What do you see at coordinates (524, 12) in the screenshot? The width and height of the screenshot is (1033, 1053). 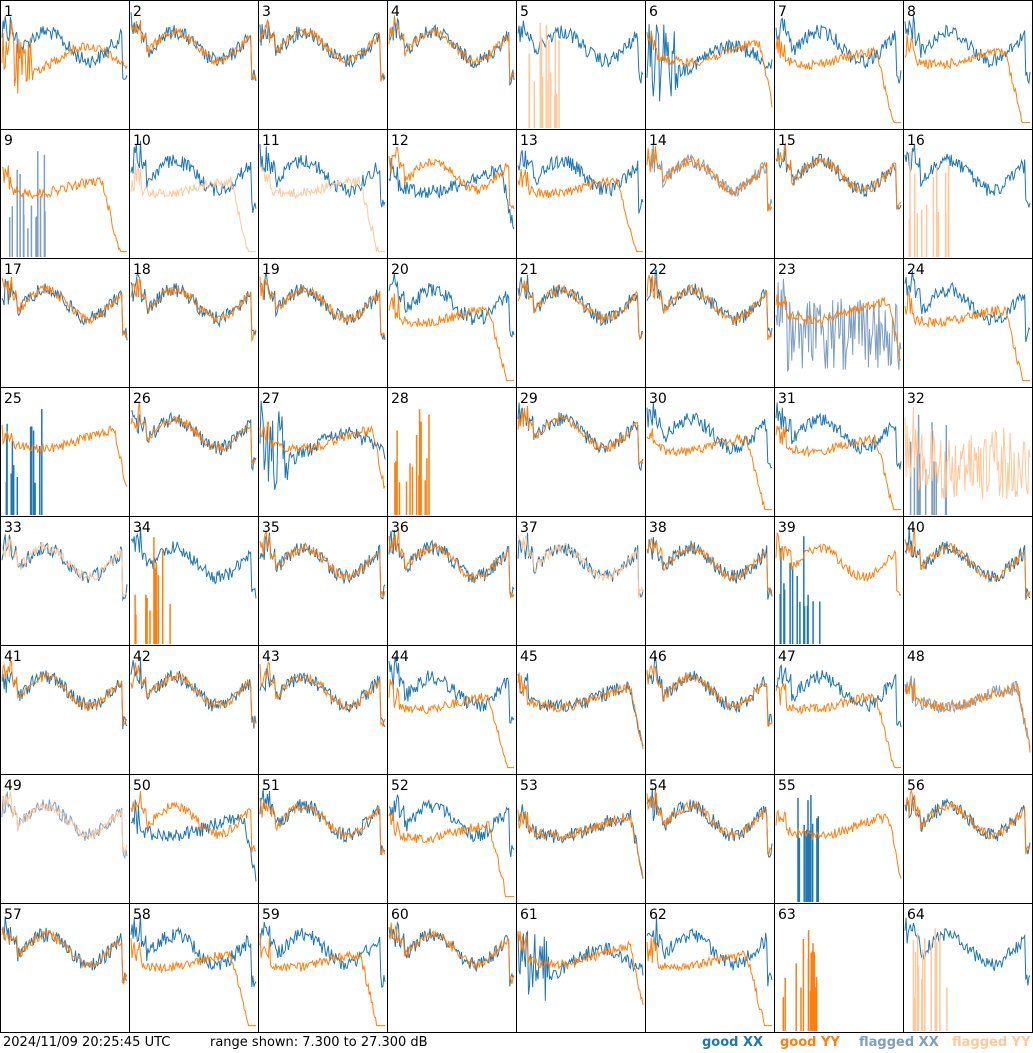 I see `panel-label-5: 5` at bounding box center [524, 12].